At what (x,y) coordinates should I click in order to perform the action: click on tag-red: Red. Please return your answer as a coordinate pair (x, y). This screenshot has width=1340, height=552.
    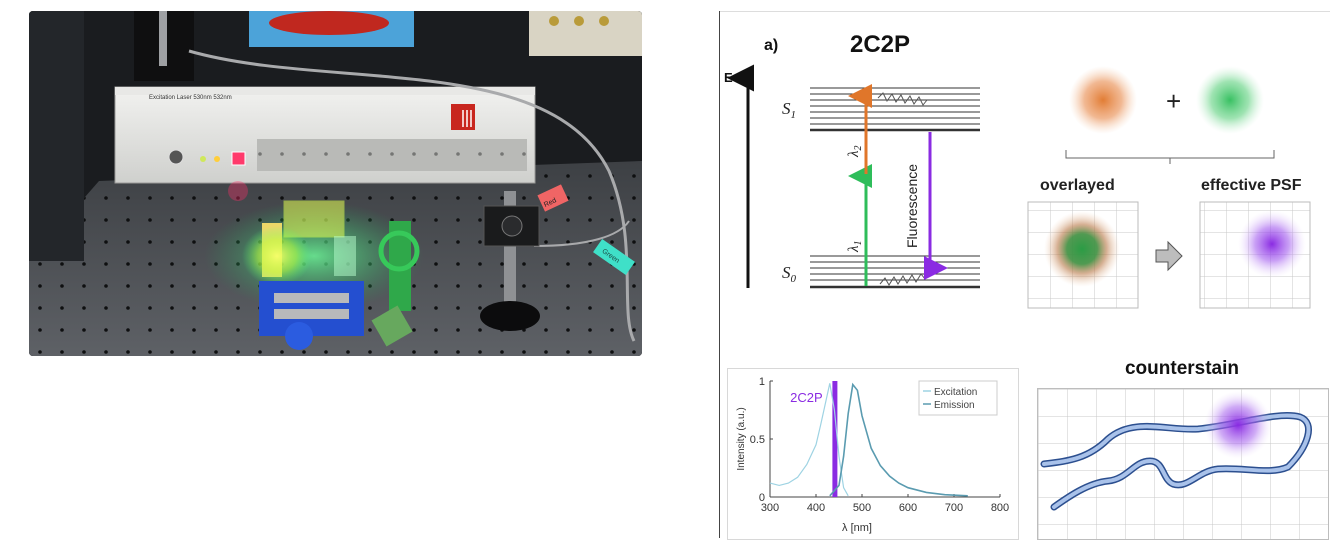
    Looking at the image, I should click on (550, 203).